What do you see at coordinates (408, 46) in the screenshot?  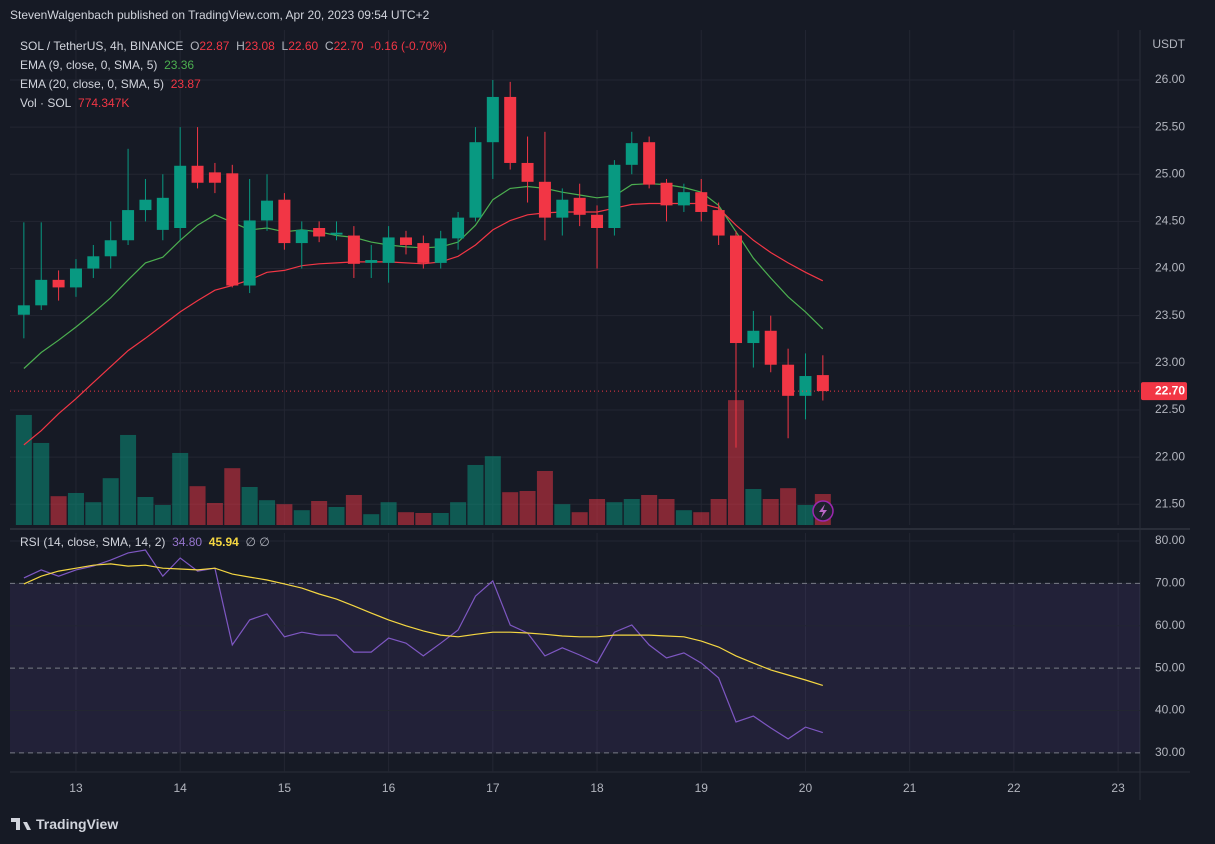 I see `change: -0.16 (-0.70%)` at bounding box center [408, 46].